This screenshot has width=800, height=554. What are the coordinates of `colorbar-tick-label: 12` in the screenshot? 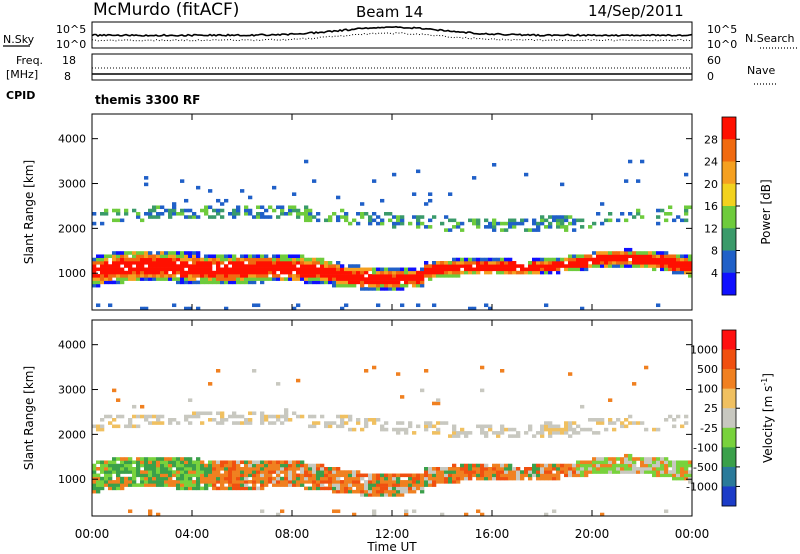 It's located at (711, 228).